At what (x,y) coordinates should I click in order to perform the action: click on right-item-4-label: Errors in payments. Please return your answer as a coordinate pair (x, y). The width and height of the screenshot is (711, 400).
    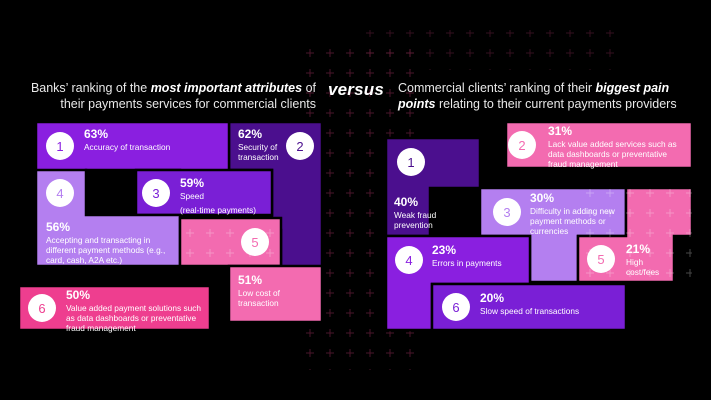
    Looking at the image, I should click on (467, 263).